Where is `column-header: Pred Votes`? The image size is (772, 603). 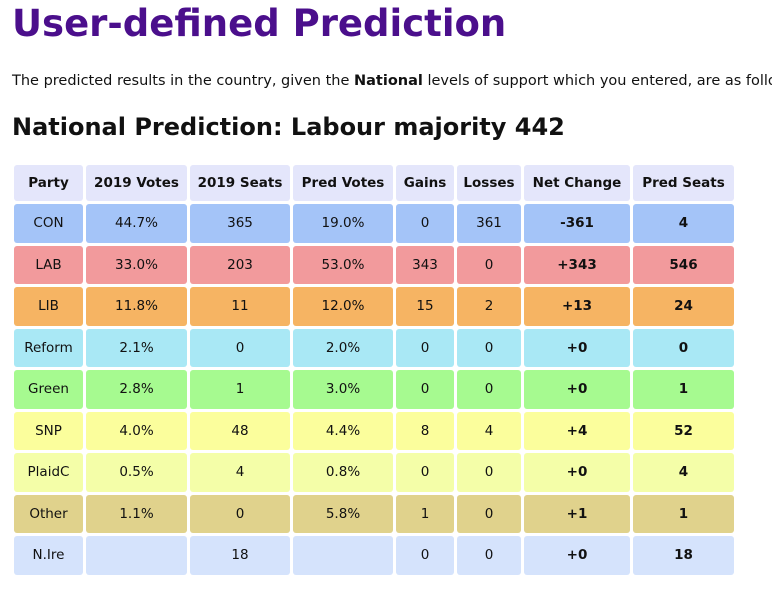 column-header: Pred Votes is located at coordinates (343, 183).